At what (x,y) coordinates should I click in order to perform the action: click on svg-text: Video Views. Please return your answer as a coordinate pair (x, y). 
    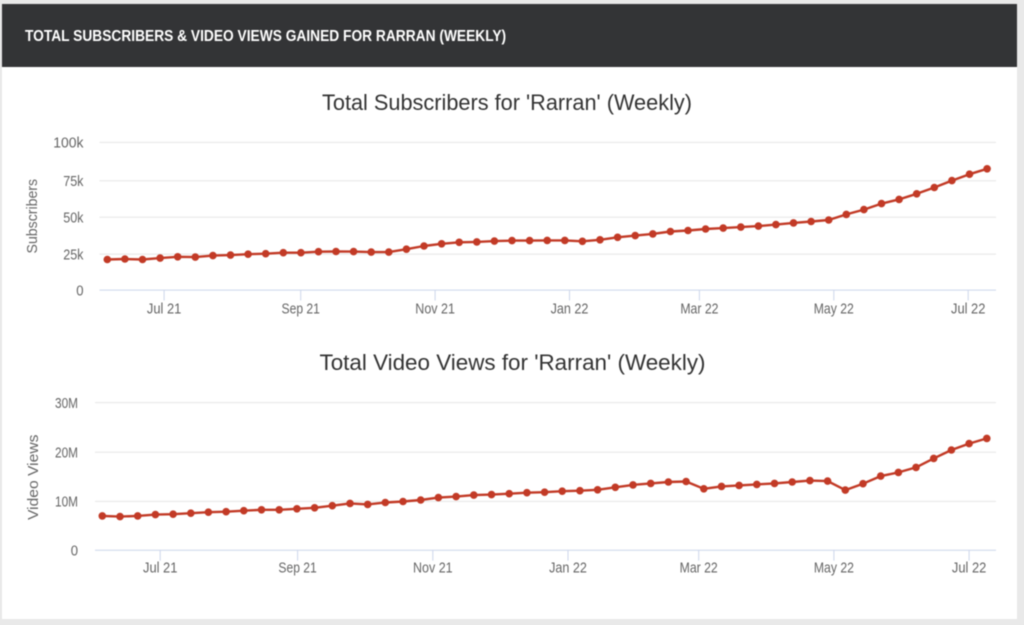
    Looking at the image, I should click on (34, 478).